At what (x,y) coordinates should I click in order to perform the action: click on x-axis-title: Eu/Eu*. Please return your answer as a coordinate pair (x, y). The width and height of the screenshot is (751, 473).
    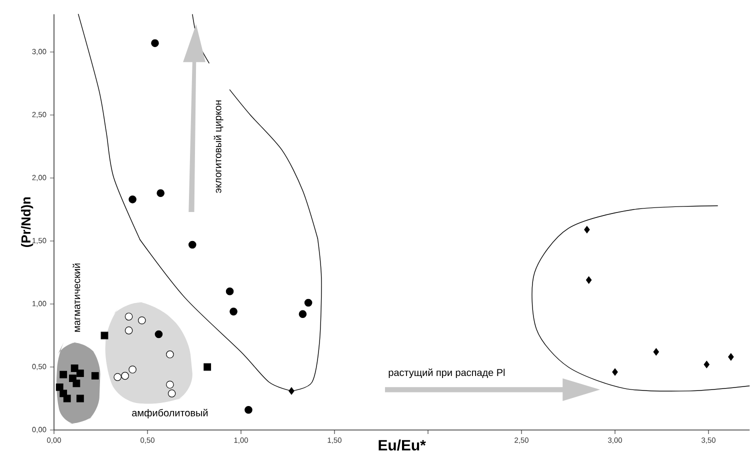
    Looking at the image, I should click on (402, 445).